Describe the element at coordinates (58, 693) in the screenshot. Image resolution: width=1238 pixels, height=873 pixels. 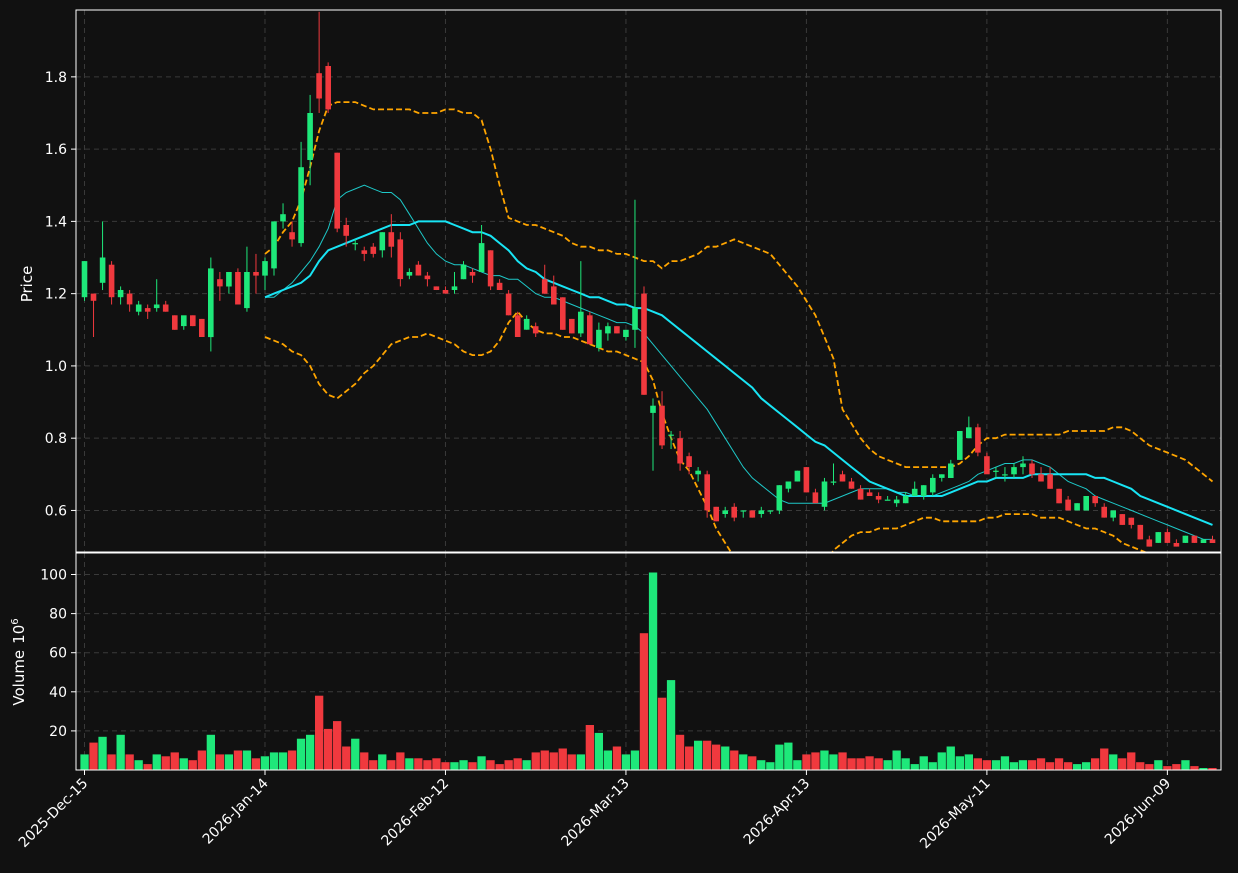
I see `volume-y-tick-label: 40` at that location.